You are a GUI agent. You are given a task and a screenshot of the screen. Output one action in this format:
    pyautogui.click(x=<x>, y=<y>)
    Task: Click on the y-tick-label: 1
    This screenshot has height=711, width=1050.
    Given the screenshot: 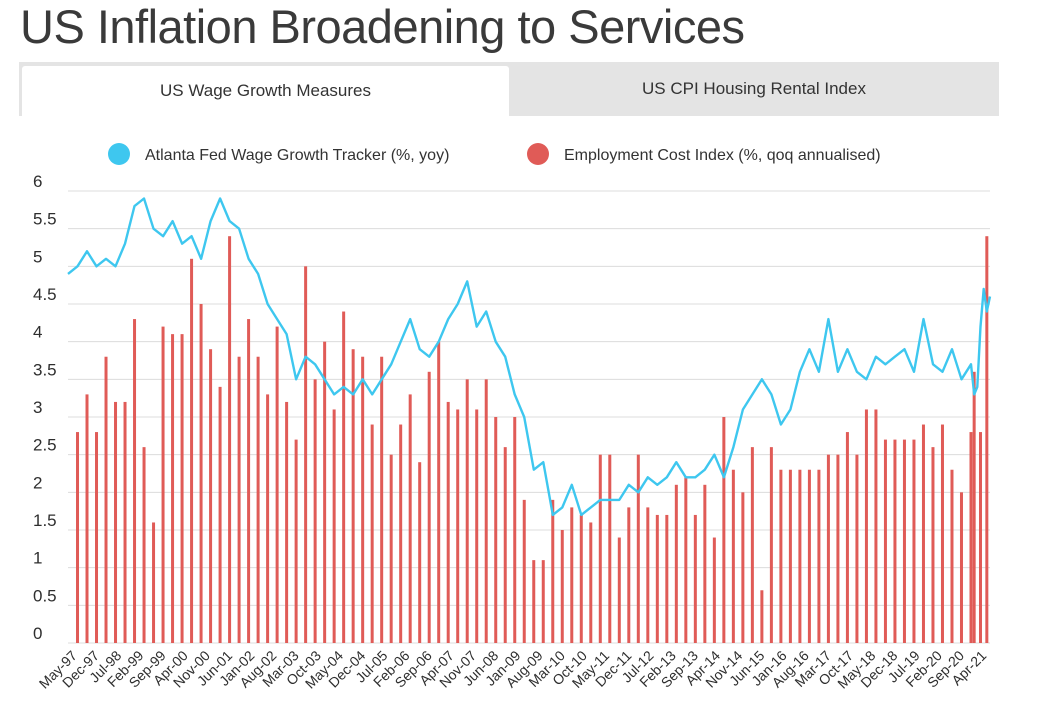 What is the action you would take?
    pyautogui.click(x=37, y=558)
    